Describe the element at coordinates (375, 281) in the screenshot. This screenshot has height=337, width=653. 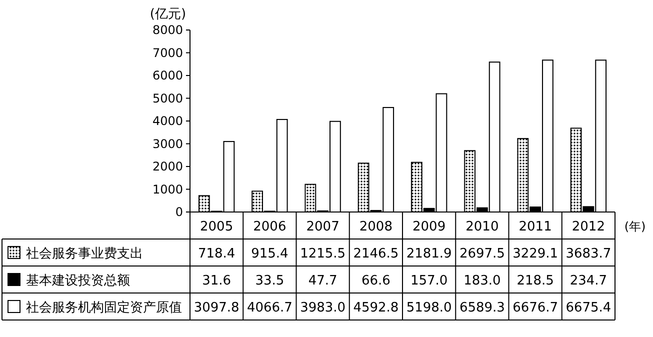
I see `data-label: 66.6` at that location.